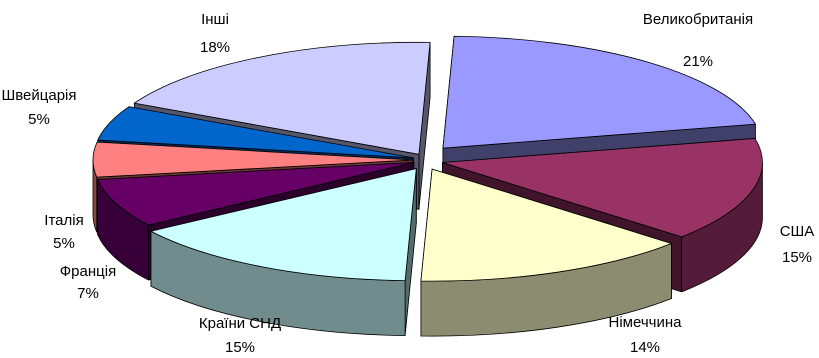  What do you see at coordinates (88, 293) in the screenshot?
I see `slice-percent-label-4: 7%` at bounding box center [88, 293].